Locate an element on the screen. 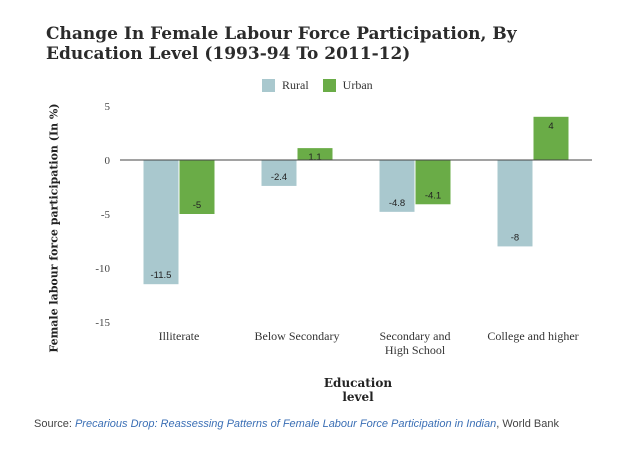 The image size is (640, 459). source-prefix: Source: is located at coordinates (54, 424).